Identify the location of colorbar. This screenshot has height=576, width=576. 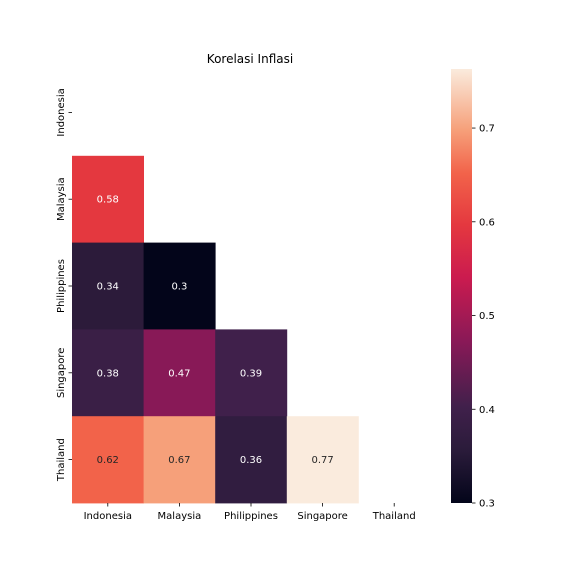
(461, 286).